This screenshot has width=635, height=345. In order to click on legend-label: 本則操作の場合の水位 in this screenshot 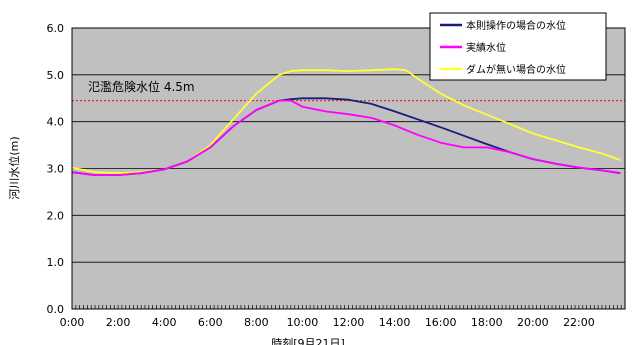, I will do `click(516, 25)`.